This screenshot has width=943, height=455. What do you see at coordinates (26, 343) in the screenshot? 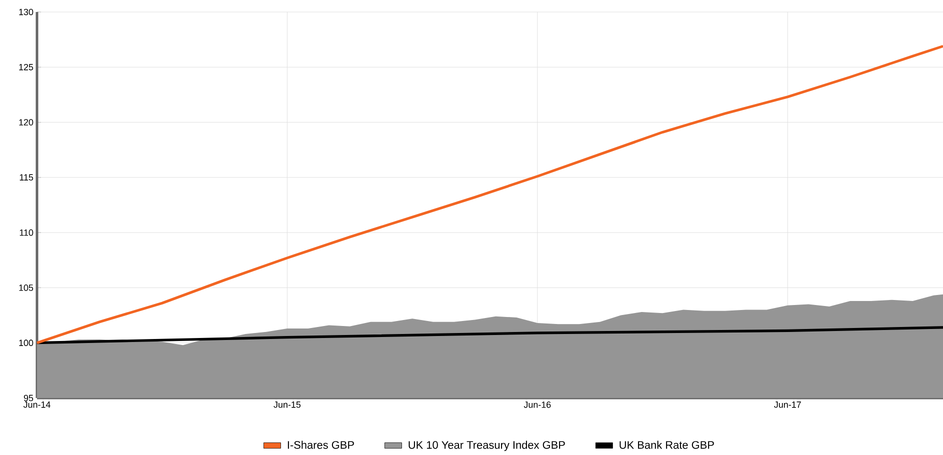
I see `y-tick-label: 100` at bounding box center [26, 343].